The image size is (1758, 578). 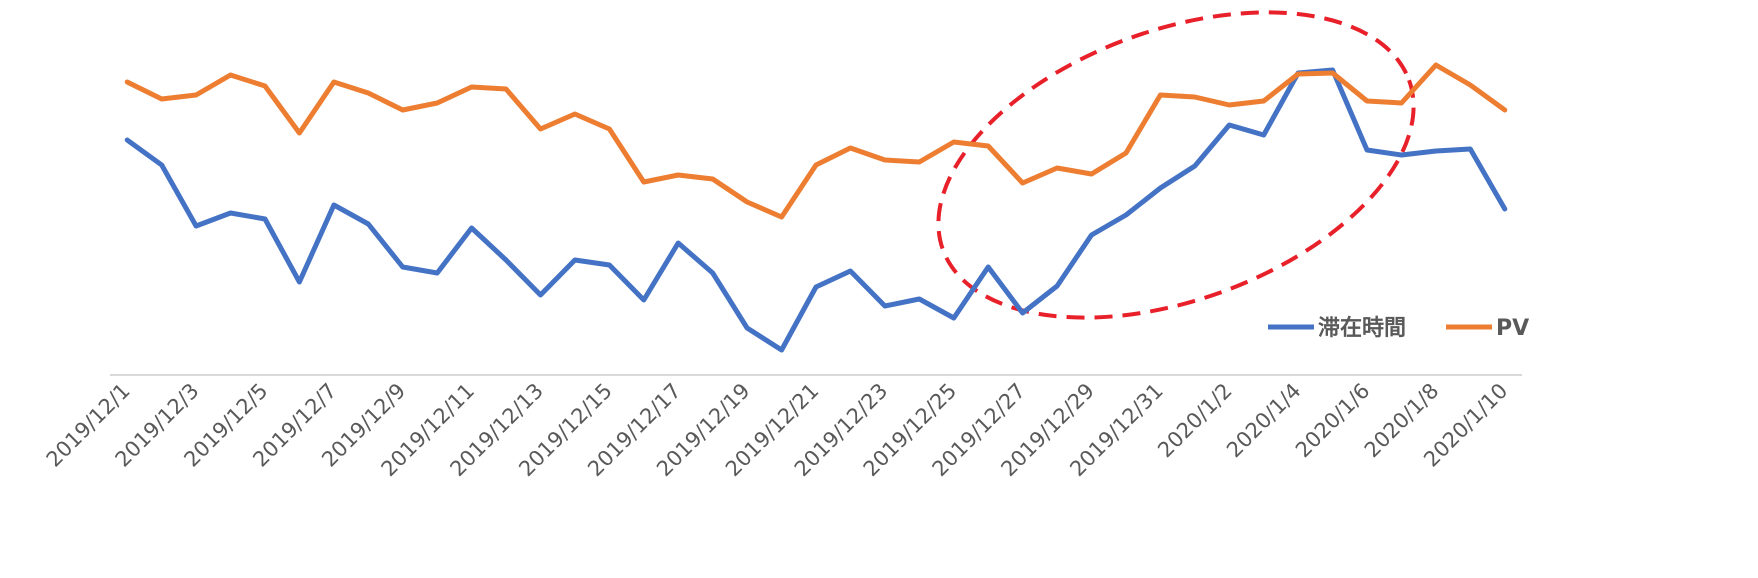 What do you see at coordinates (1195, 421) in the screenshot?
I see `x-tick-label: 2020/1/2` at bounding box center [1195, 421].